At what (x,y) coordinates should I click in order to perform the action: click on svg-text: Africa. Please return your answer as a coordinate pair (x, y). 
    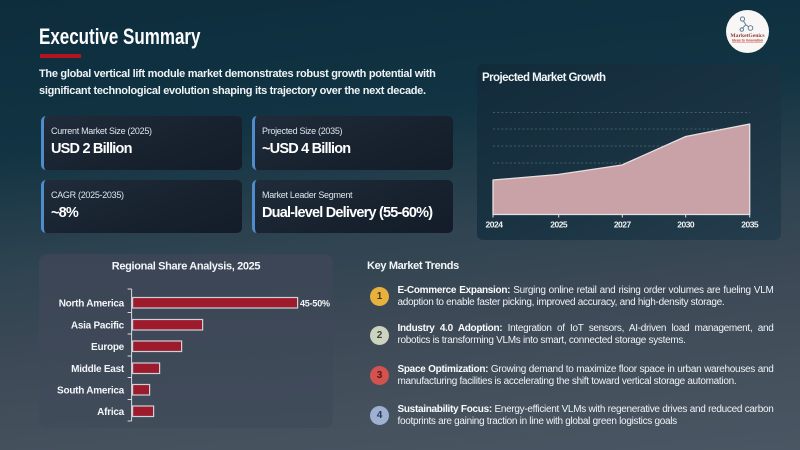
    Looking at the image, I should click on (111, 412).